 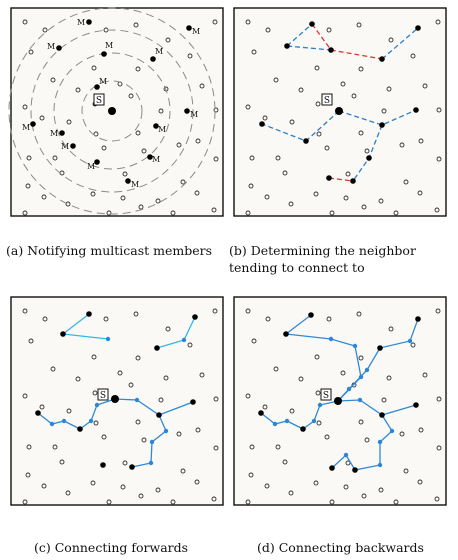 What do you see at coordinates (340, 547) in the screenshot?
I see `caption-d: (d) Connecting backwards` at bounding box center [340, 547].